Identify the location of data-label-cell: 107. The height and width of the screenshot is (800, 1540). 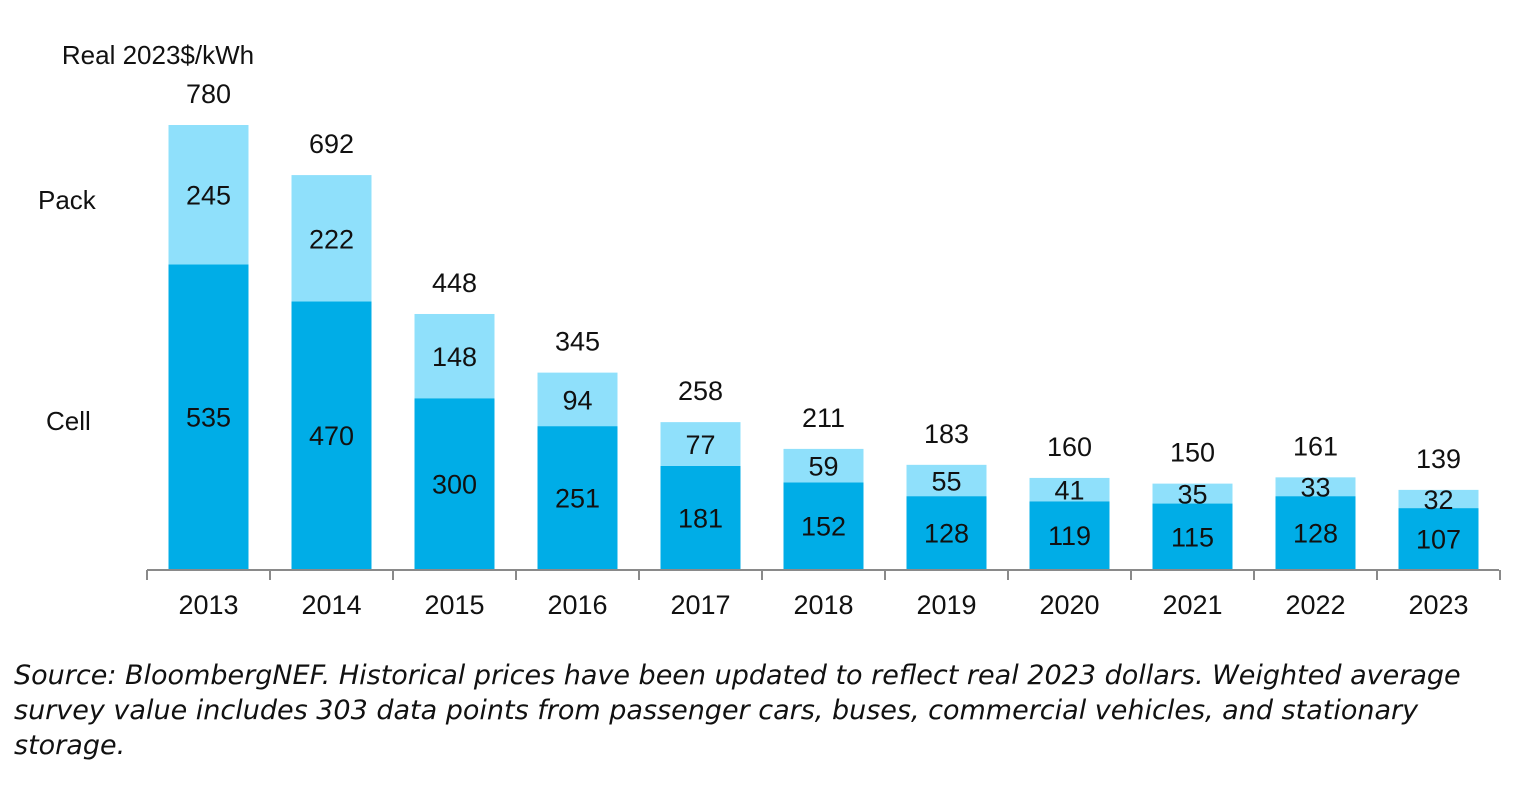
(1438, 540).